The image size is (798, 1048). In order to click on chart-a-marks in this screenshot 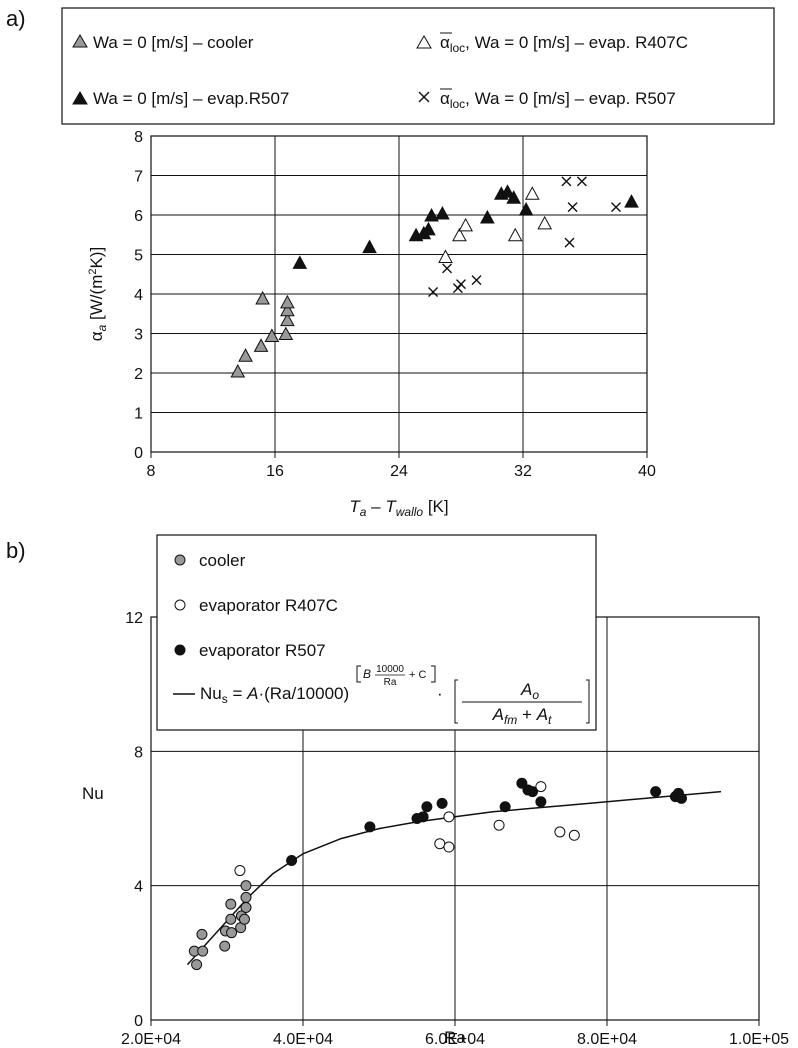, I will do `click(434, 277)`.